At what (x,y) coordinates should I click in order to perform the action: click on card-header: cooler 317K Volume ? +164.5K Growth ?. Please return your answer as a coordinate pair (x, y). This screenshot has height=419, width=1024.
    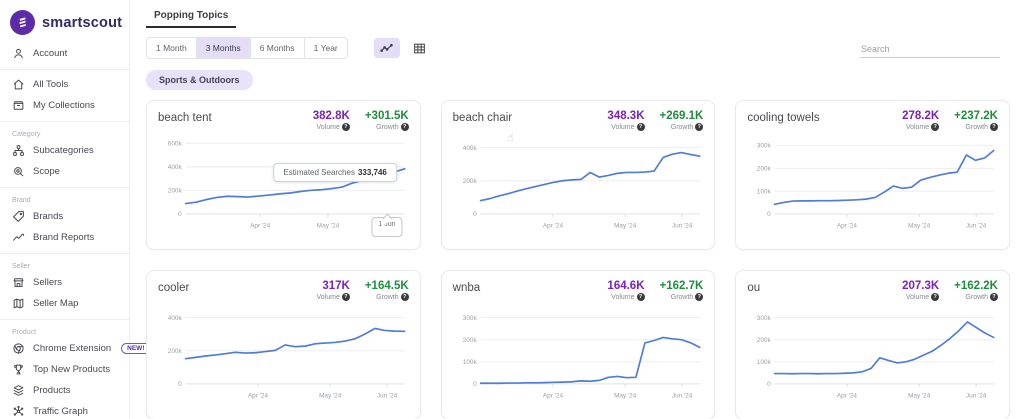
    Looking at the image, I should click on (283, 290).